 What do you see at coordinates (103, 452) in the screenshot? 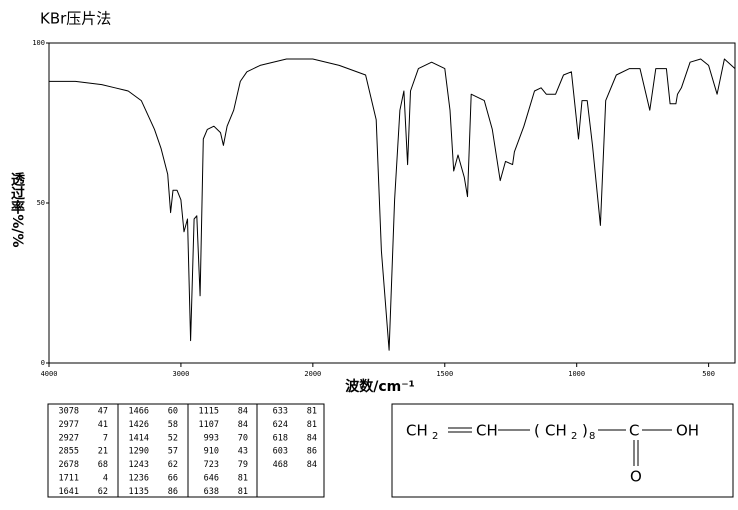
I see `peak-transmittance: 21` at bounding box center [103, 452].